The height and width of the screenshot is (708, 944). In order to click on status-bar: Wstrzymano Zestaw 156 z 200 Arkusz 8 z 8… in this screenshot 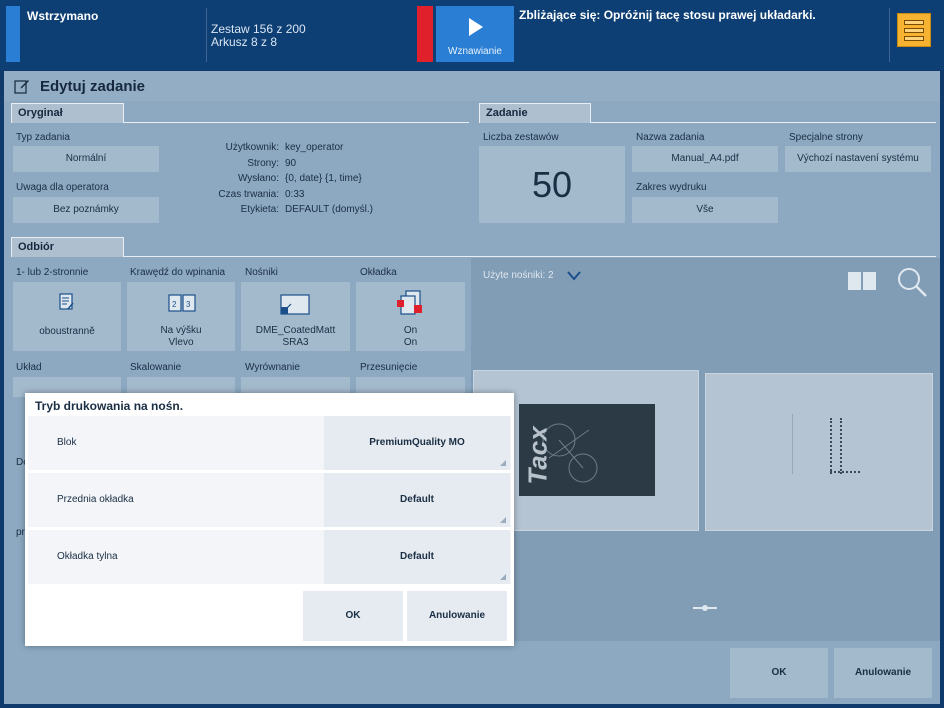, I will do `click(472, 35)`.